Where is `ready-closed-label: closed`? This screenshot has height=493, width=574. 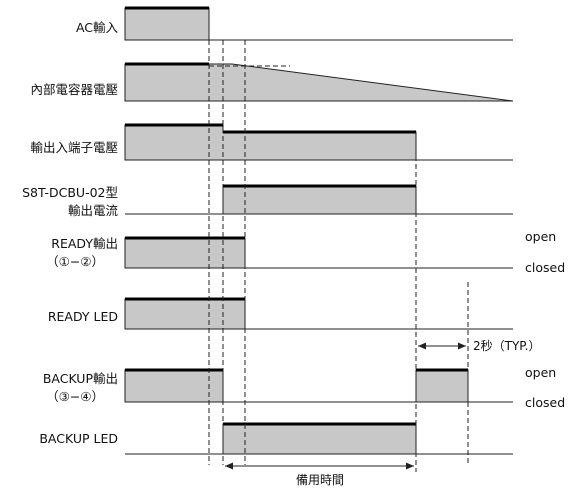 ready-closed-label: closed is located at coordinates (545, 267).